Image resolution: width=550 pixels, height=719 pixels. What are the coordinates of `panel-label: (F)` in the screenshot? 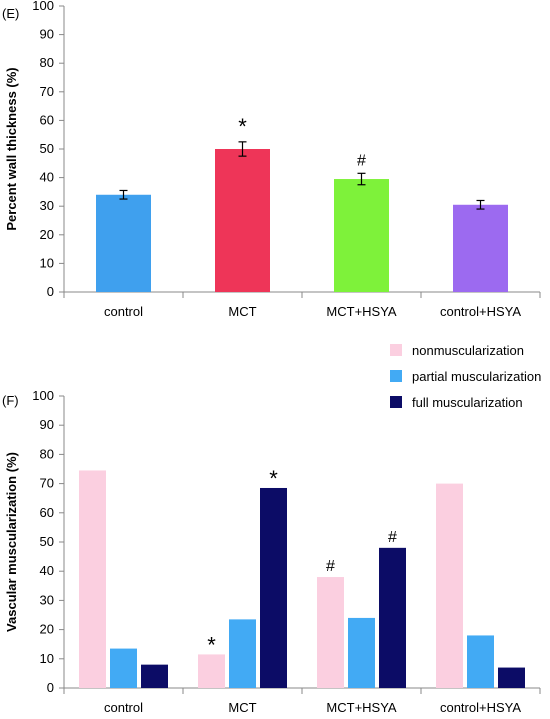 It's located at (10, 400).